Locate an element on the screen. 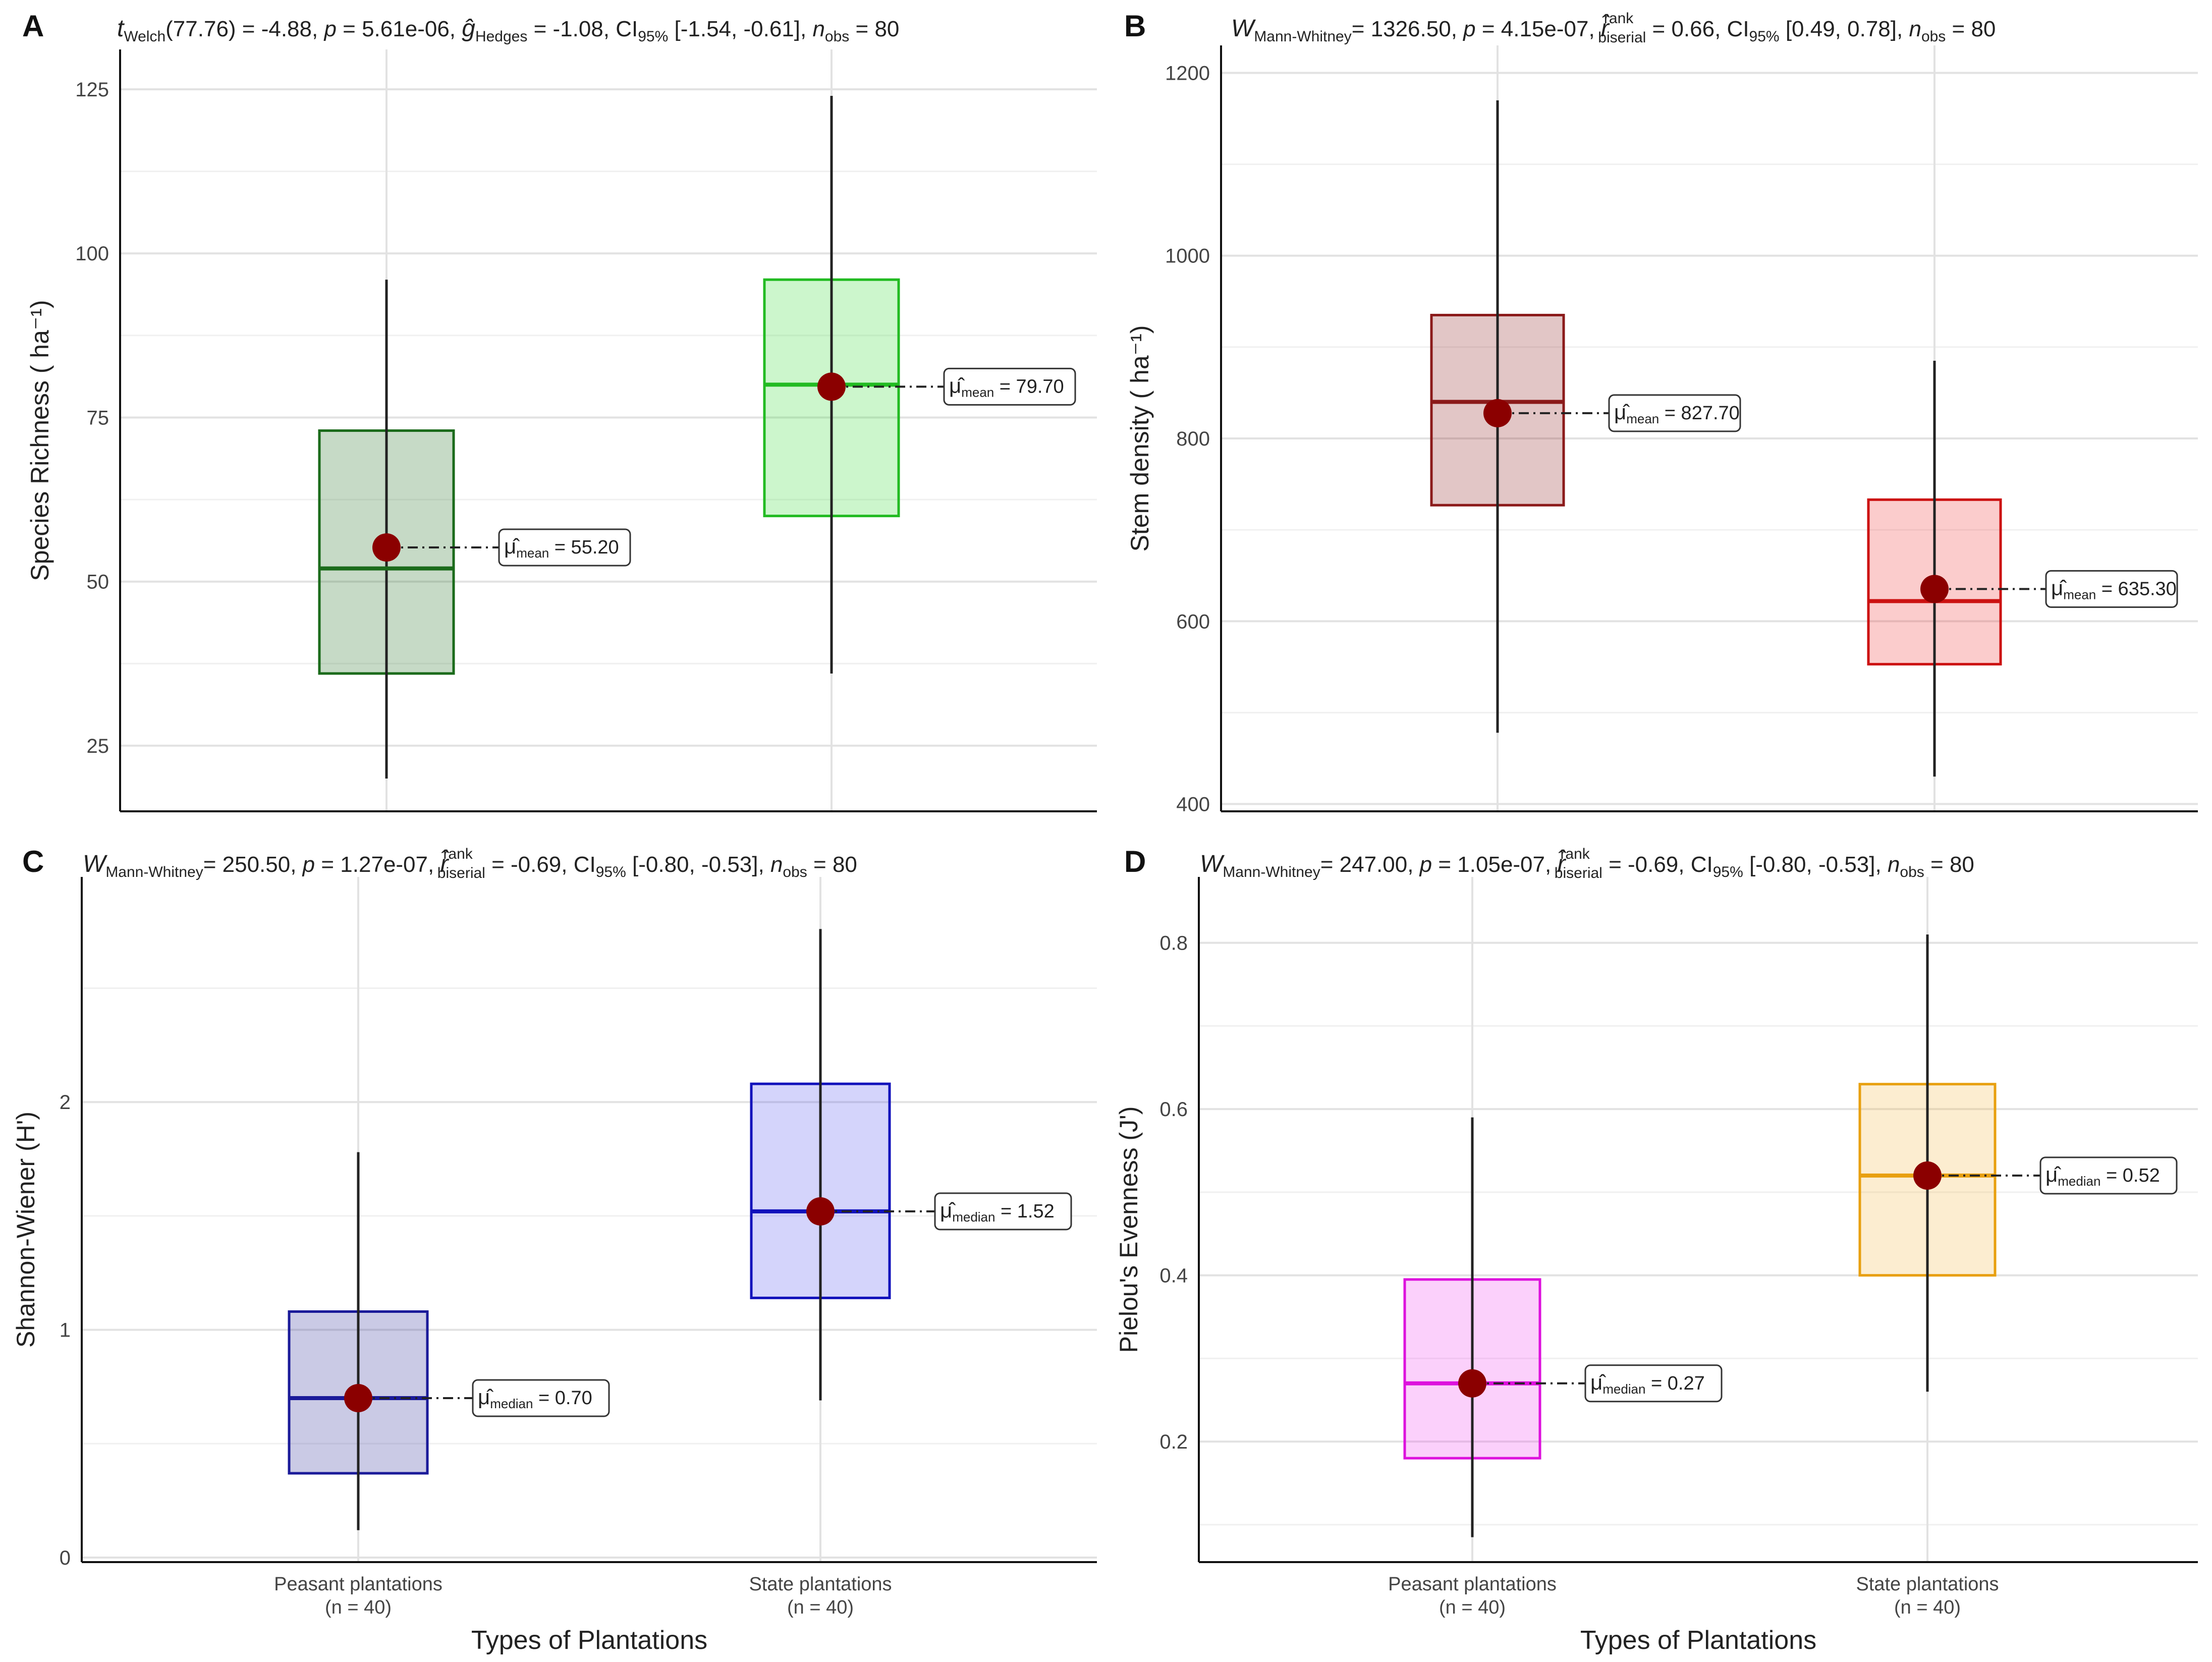 The height and width of the screenshot is (1662, 2212). y-axis-label: Pielou's Evenness (J') is located at coordinates (1129, 1229).